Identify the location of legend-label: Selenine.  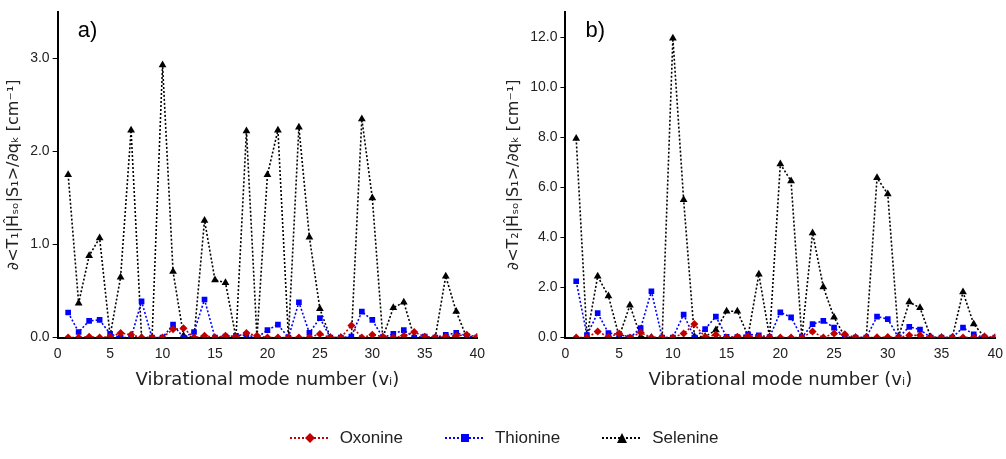
(685, 438).